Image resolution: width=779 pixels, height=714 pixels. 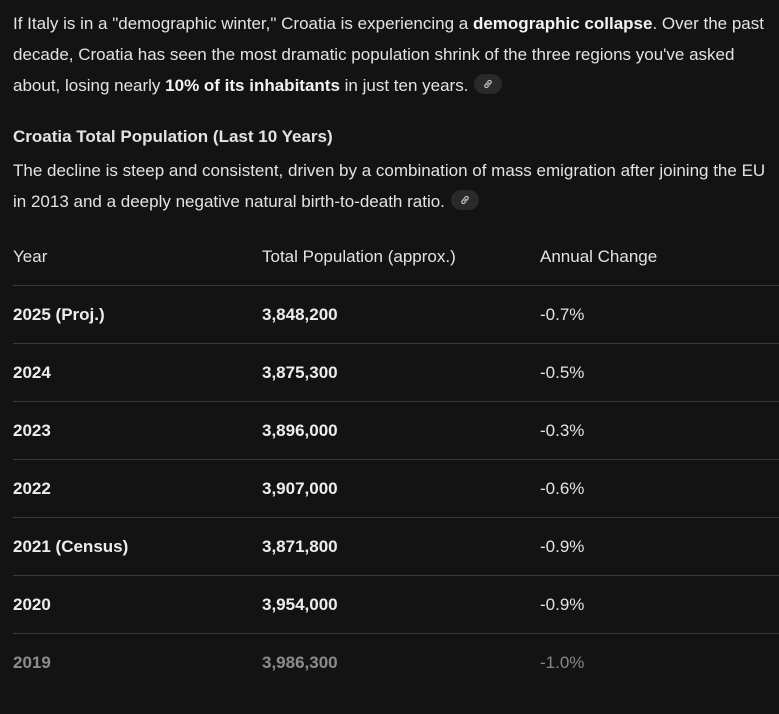 I want to click on cell-year: 2019, so click(x=137, y=662).